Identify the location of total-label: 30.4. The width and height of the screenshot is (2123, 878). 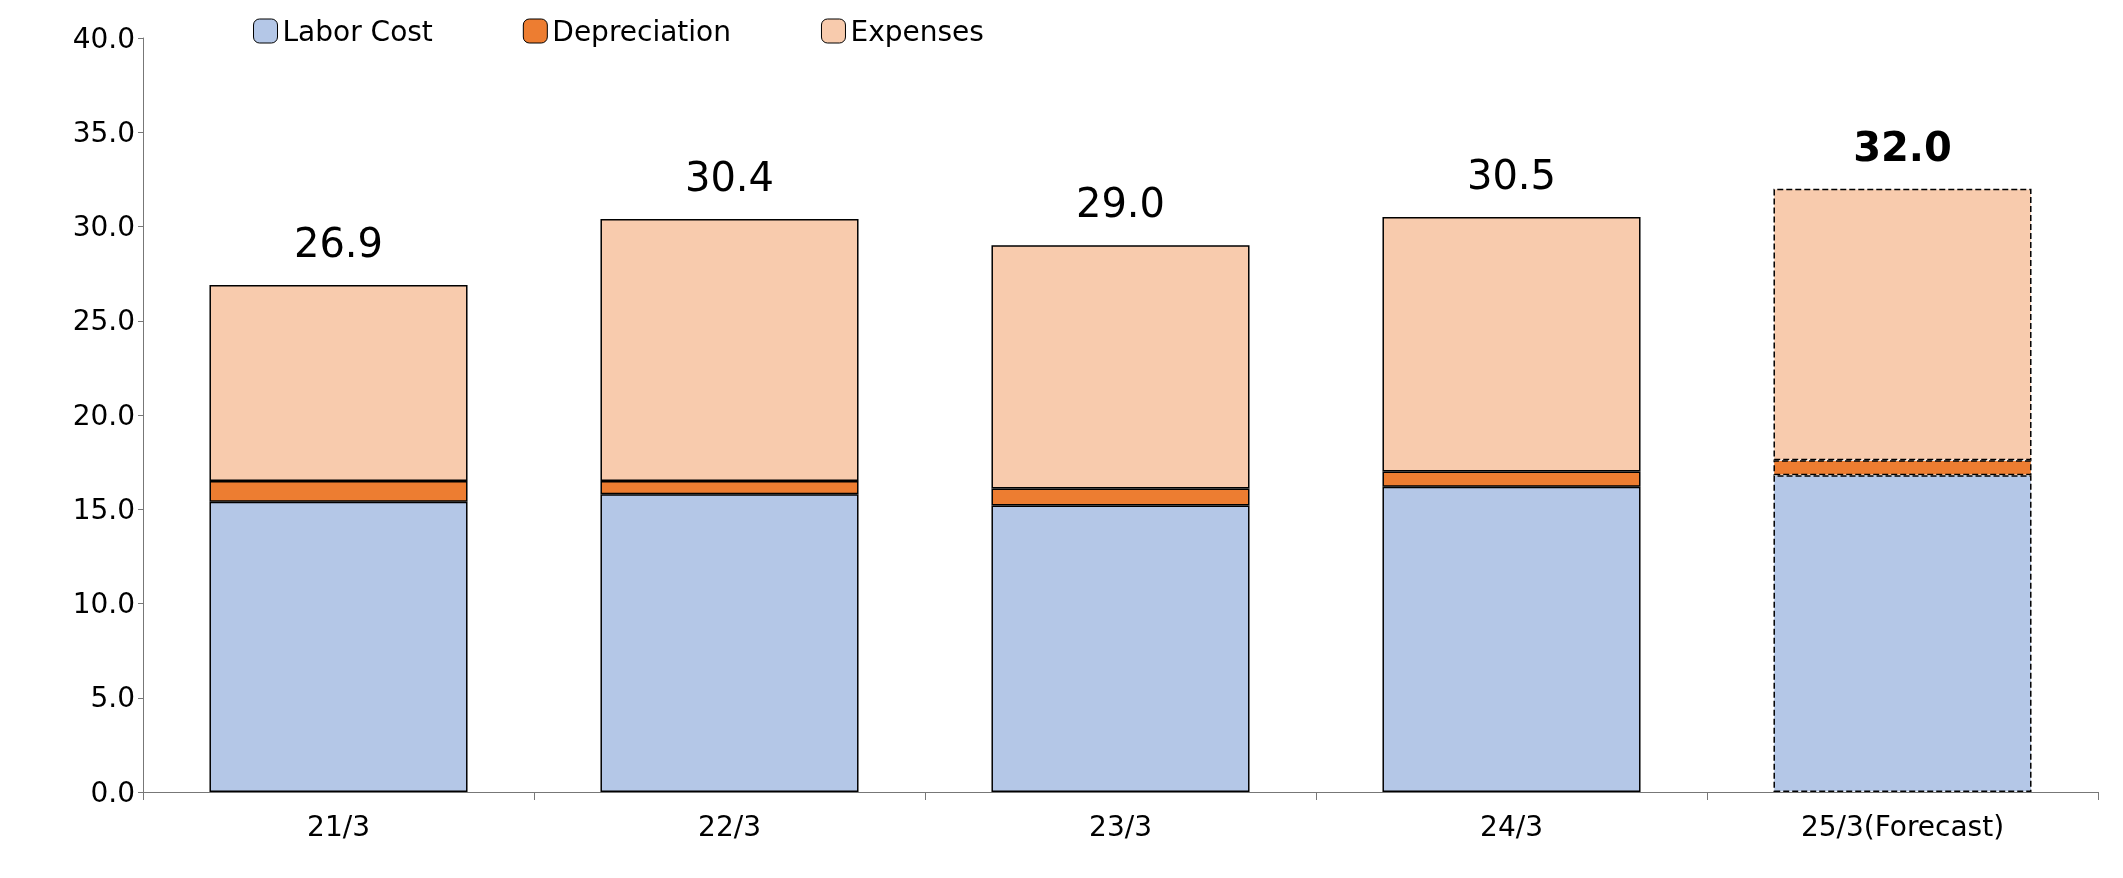
(729, 176).